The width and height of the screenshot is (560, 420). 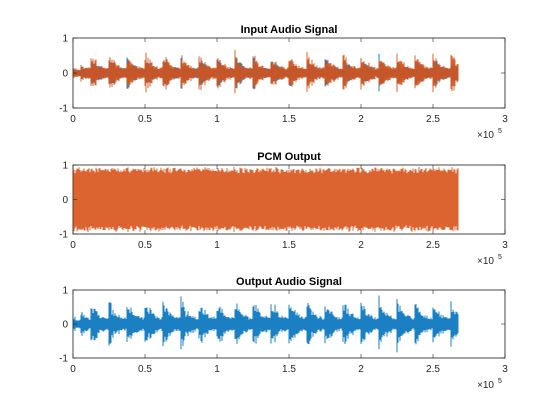 I want to click on plot-title: PCM Output, so click(x=289, y=157).